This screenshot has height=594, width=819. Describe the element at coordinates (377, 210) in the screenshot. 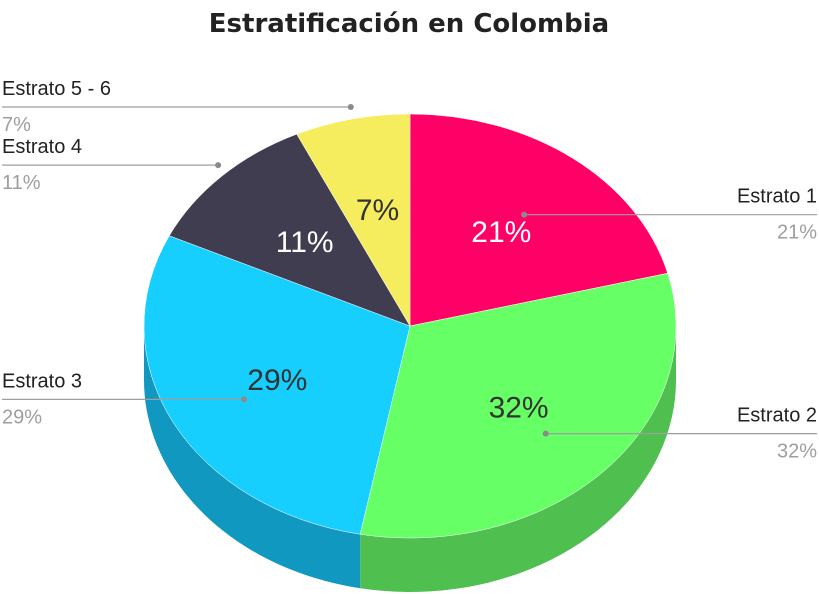

I see `slice-percent-label: 7%` at that location.